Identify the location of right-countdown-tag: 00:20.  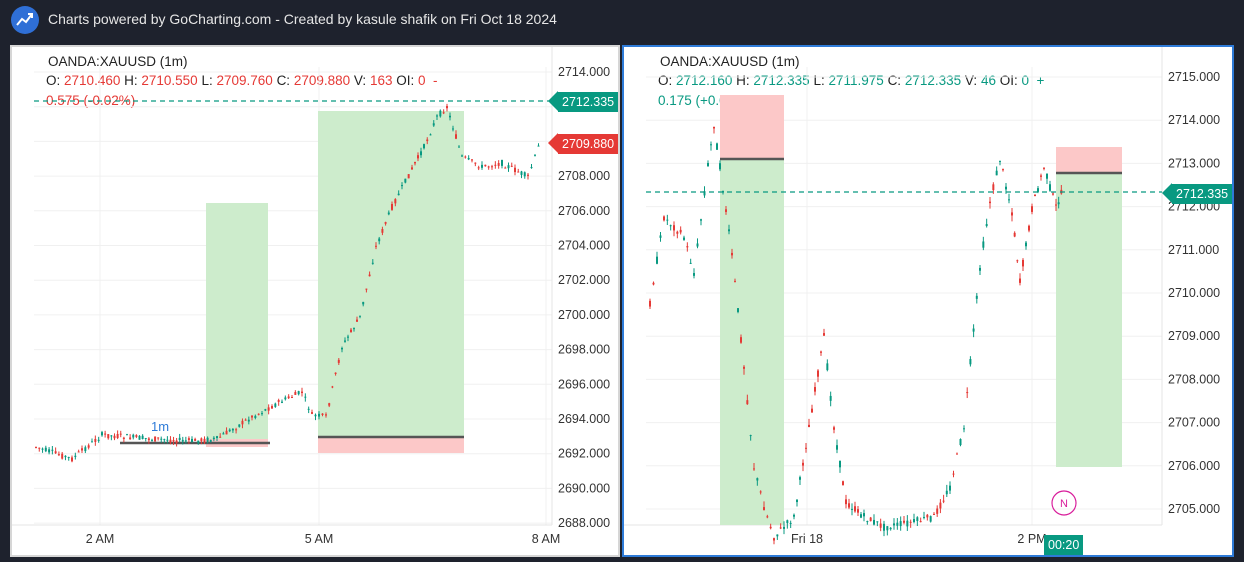
(1064, 545).